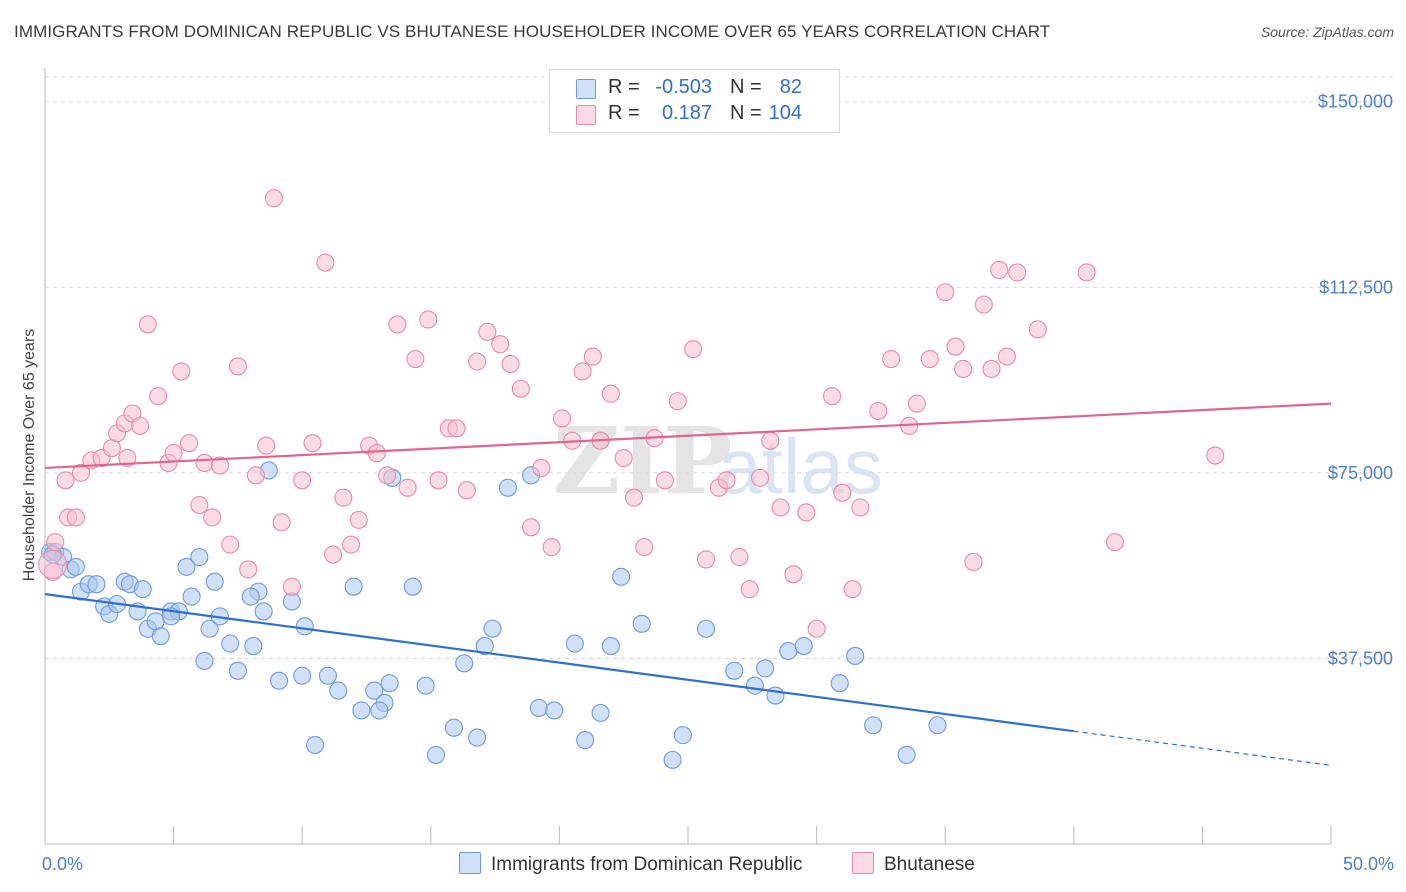 This screenshot has height=892, width=1406. I want to click on x-tick-label: 50.0%, so click(1368, 864).